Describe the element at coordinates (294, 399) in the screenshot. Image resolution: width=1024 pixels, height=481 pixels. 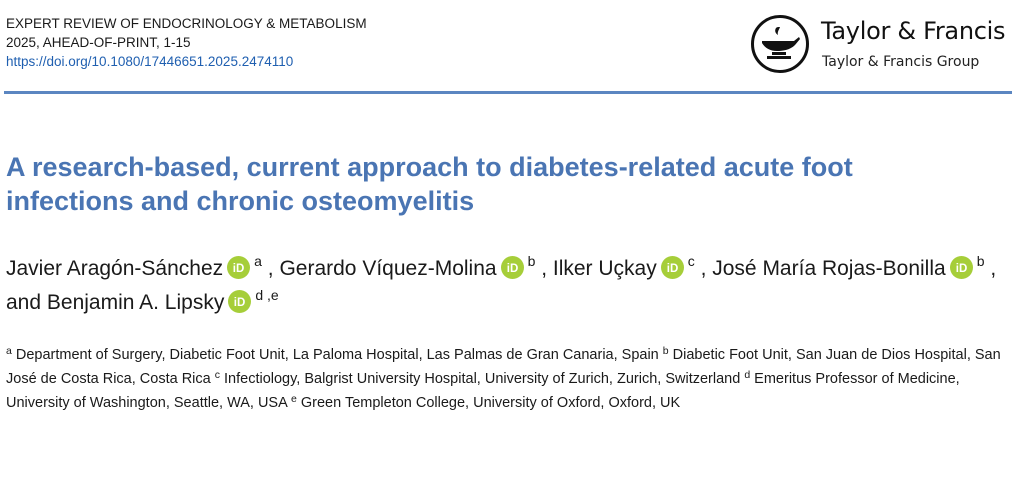
I see `affiliation-mark: e` at that location.